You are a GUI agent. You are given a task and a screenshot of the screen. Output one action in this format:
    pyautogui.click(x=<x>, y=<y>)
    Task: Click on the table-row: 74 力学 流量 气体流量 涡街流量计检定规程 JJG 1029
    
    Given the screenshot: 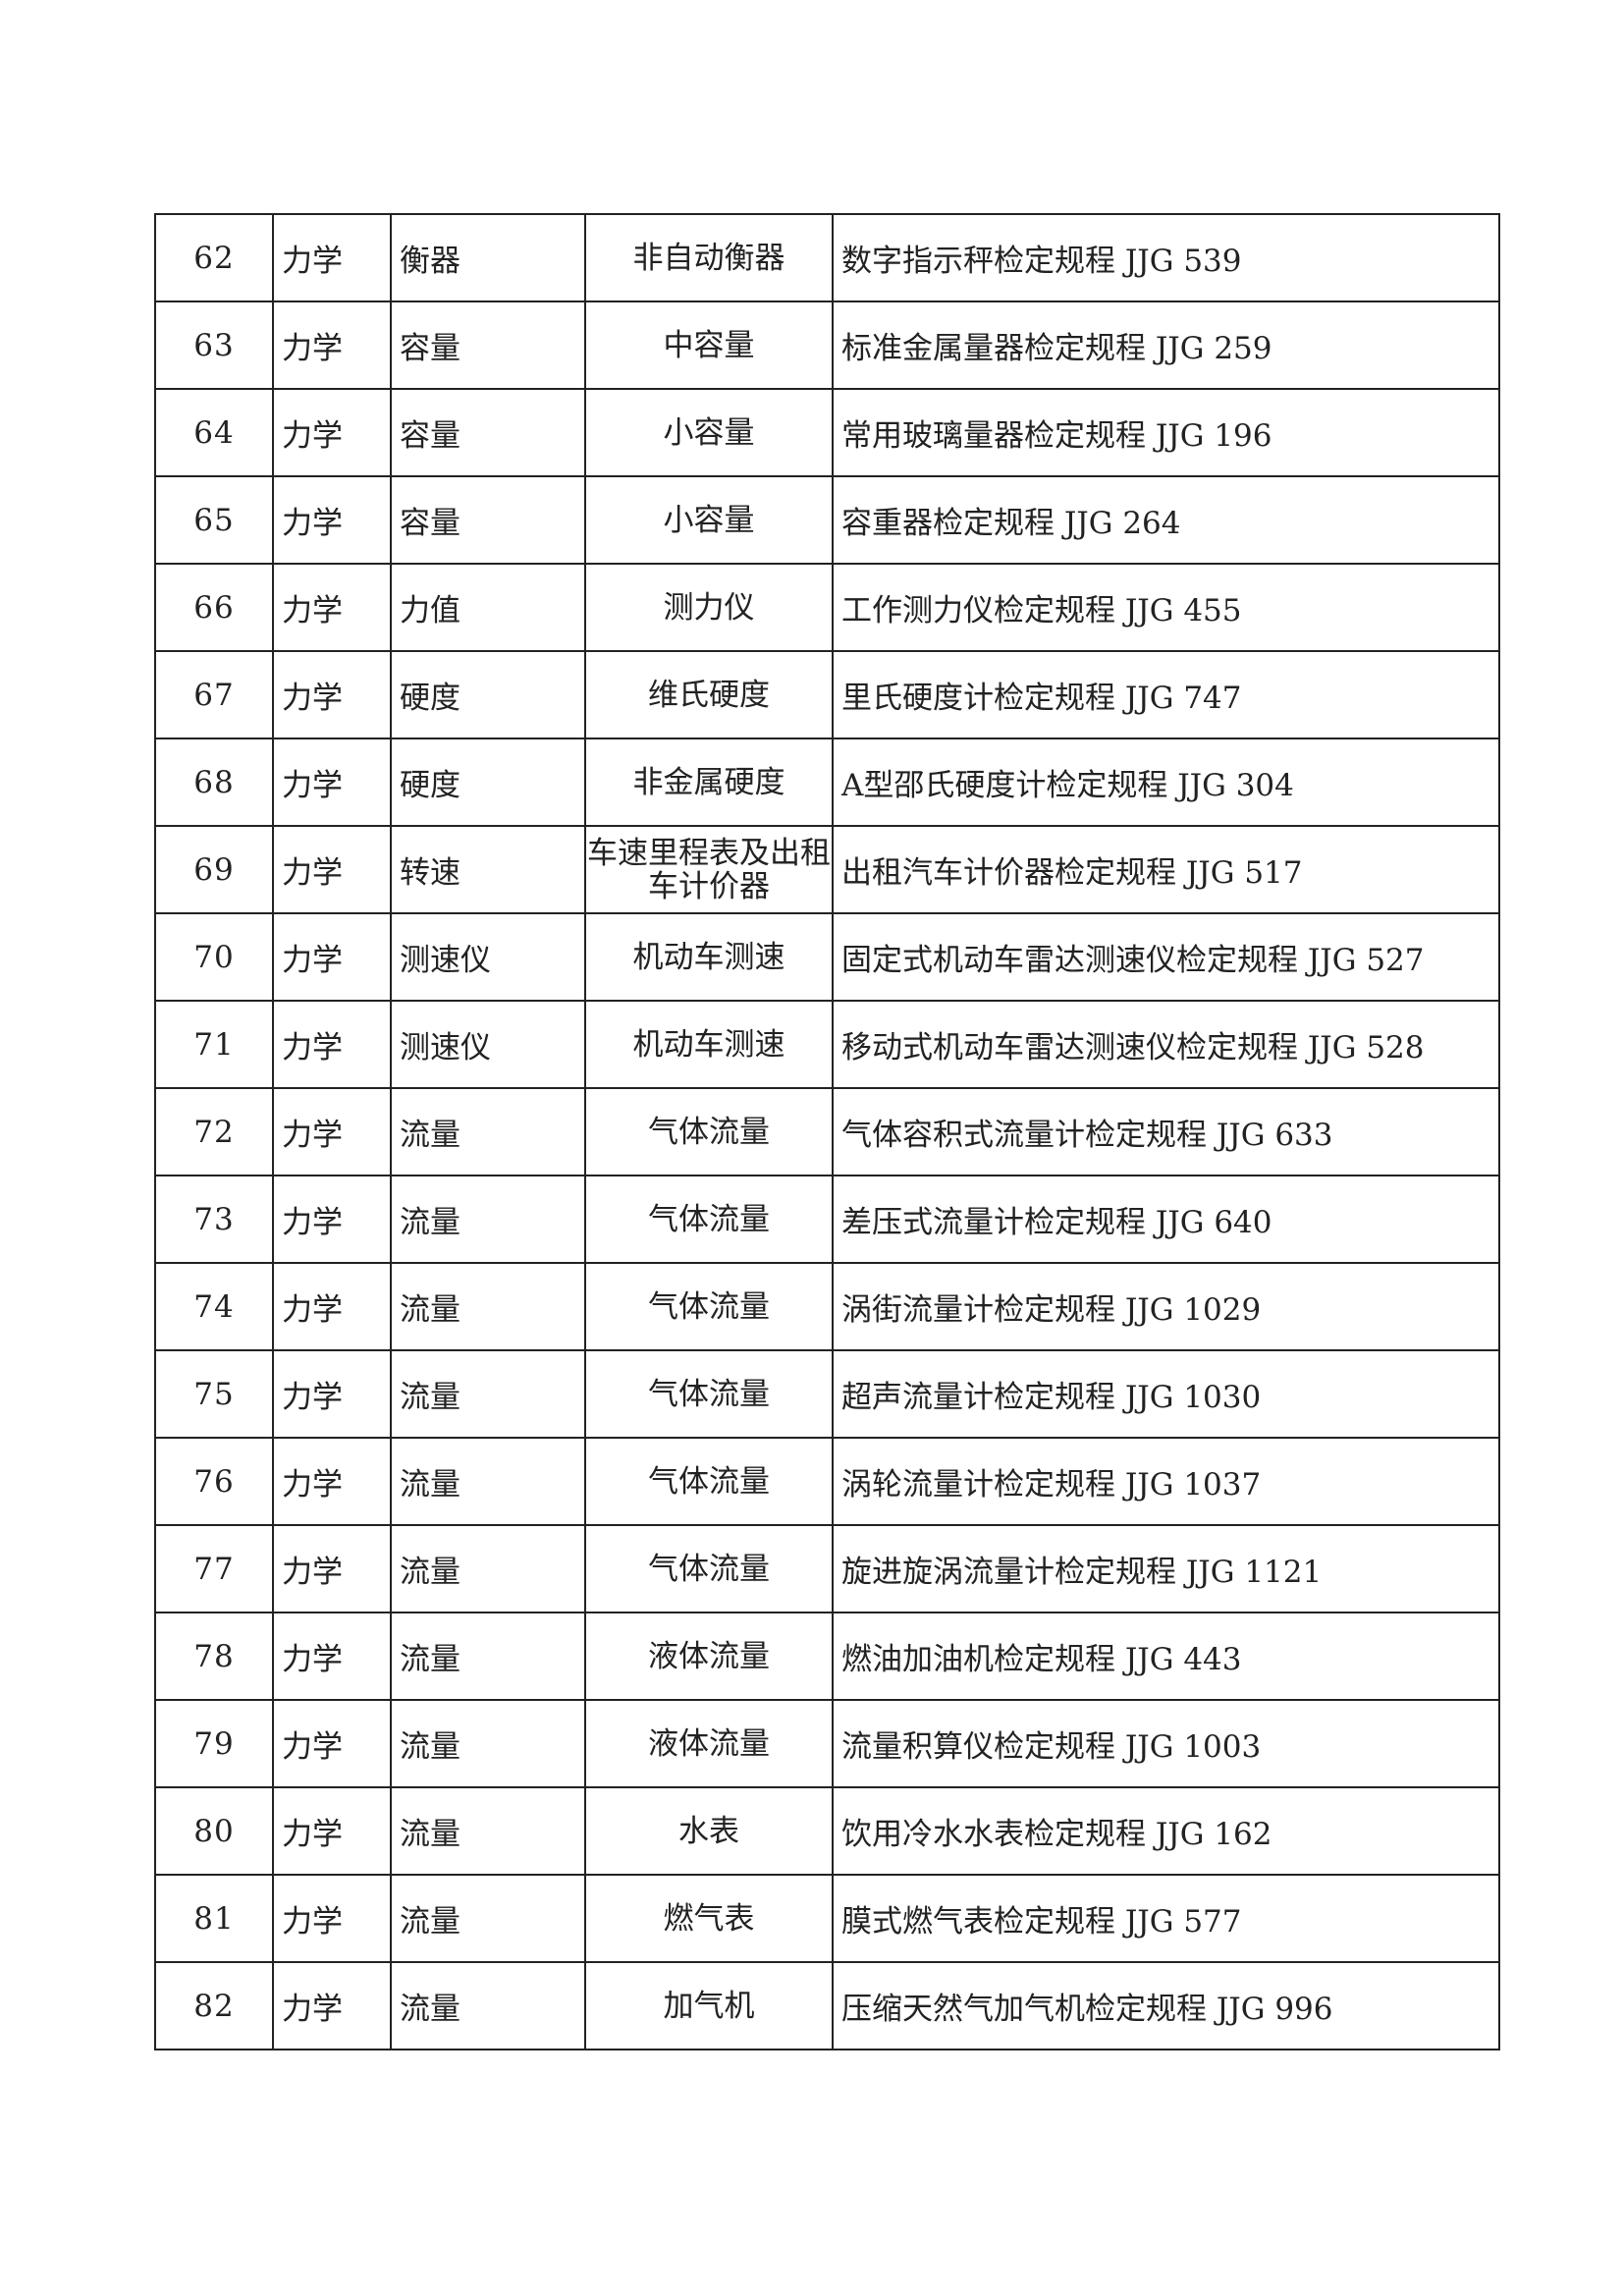 What is the action you would take?
    pyautogui.click(x=827, y=1306)
    